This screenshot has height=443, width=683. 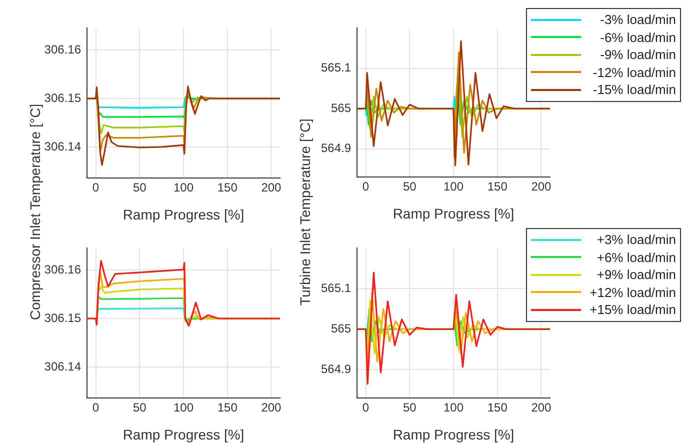 What do you see at coordinates (35, 212) in the screenshot?
I see `y-axis-title: Compressor Inlet Temperature [°C]` at bounding box center [35, 212].